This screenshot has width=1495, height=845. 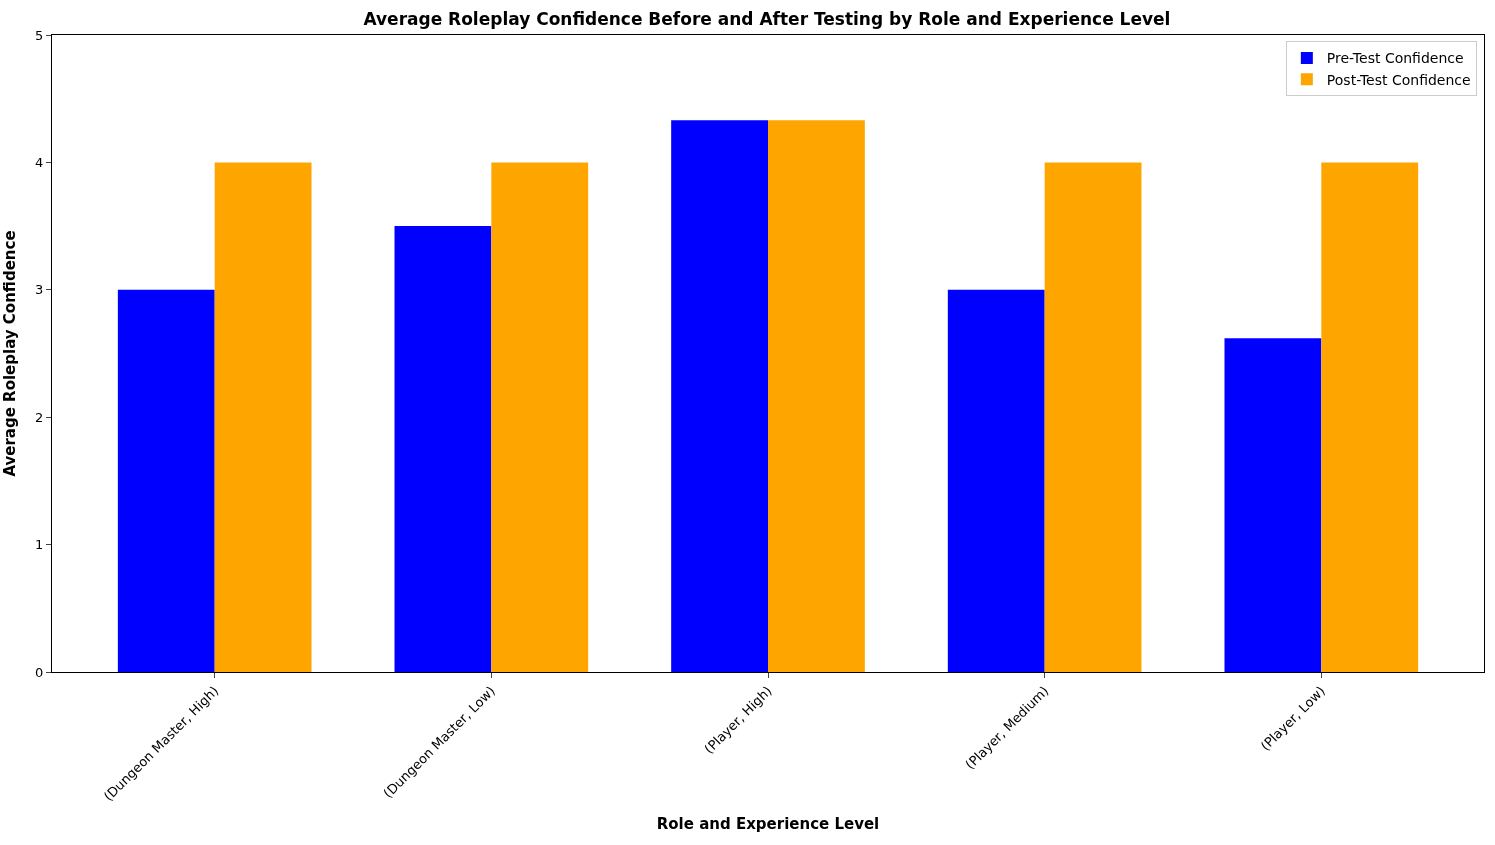 What do you see at coordinates (39, 162) in the screenshot?
I see `y-tick-label: 4` at bounding box center [39, 162].